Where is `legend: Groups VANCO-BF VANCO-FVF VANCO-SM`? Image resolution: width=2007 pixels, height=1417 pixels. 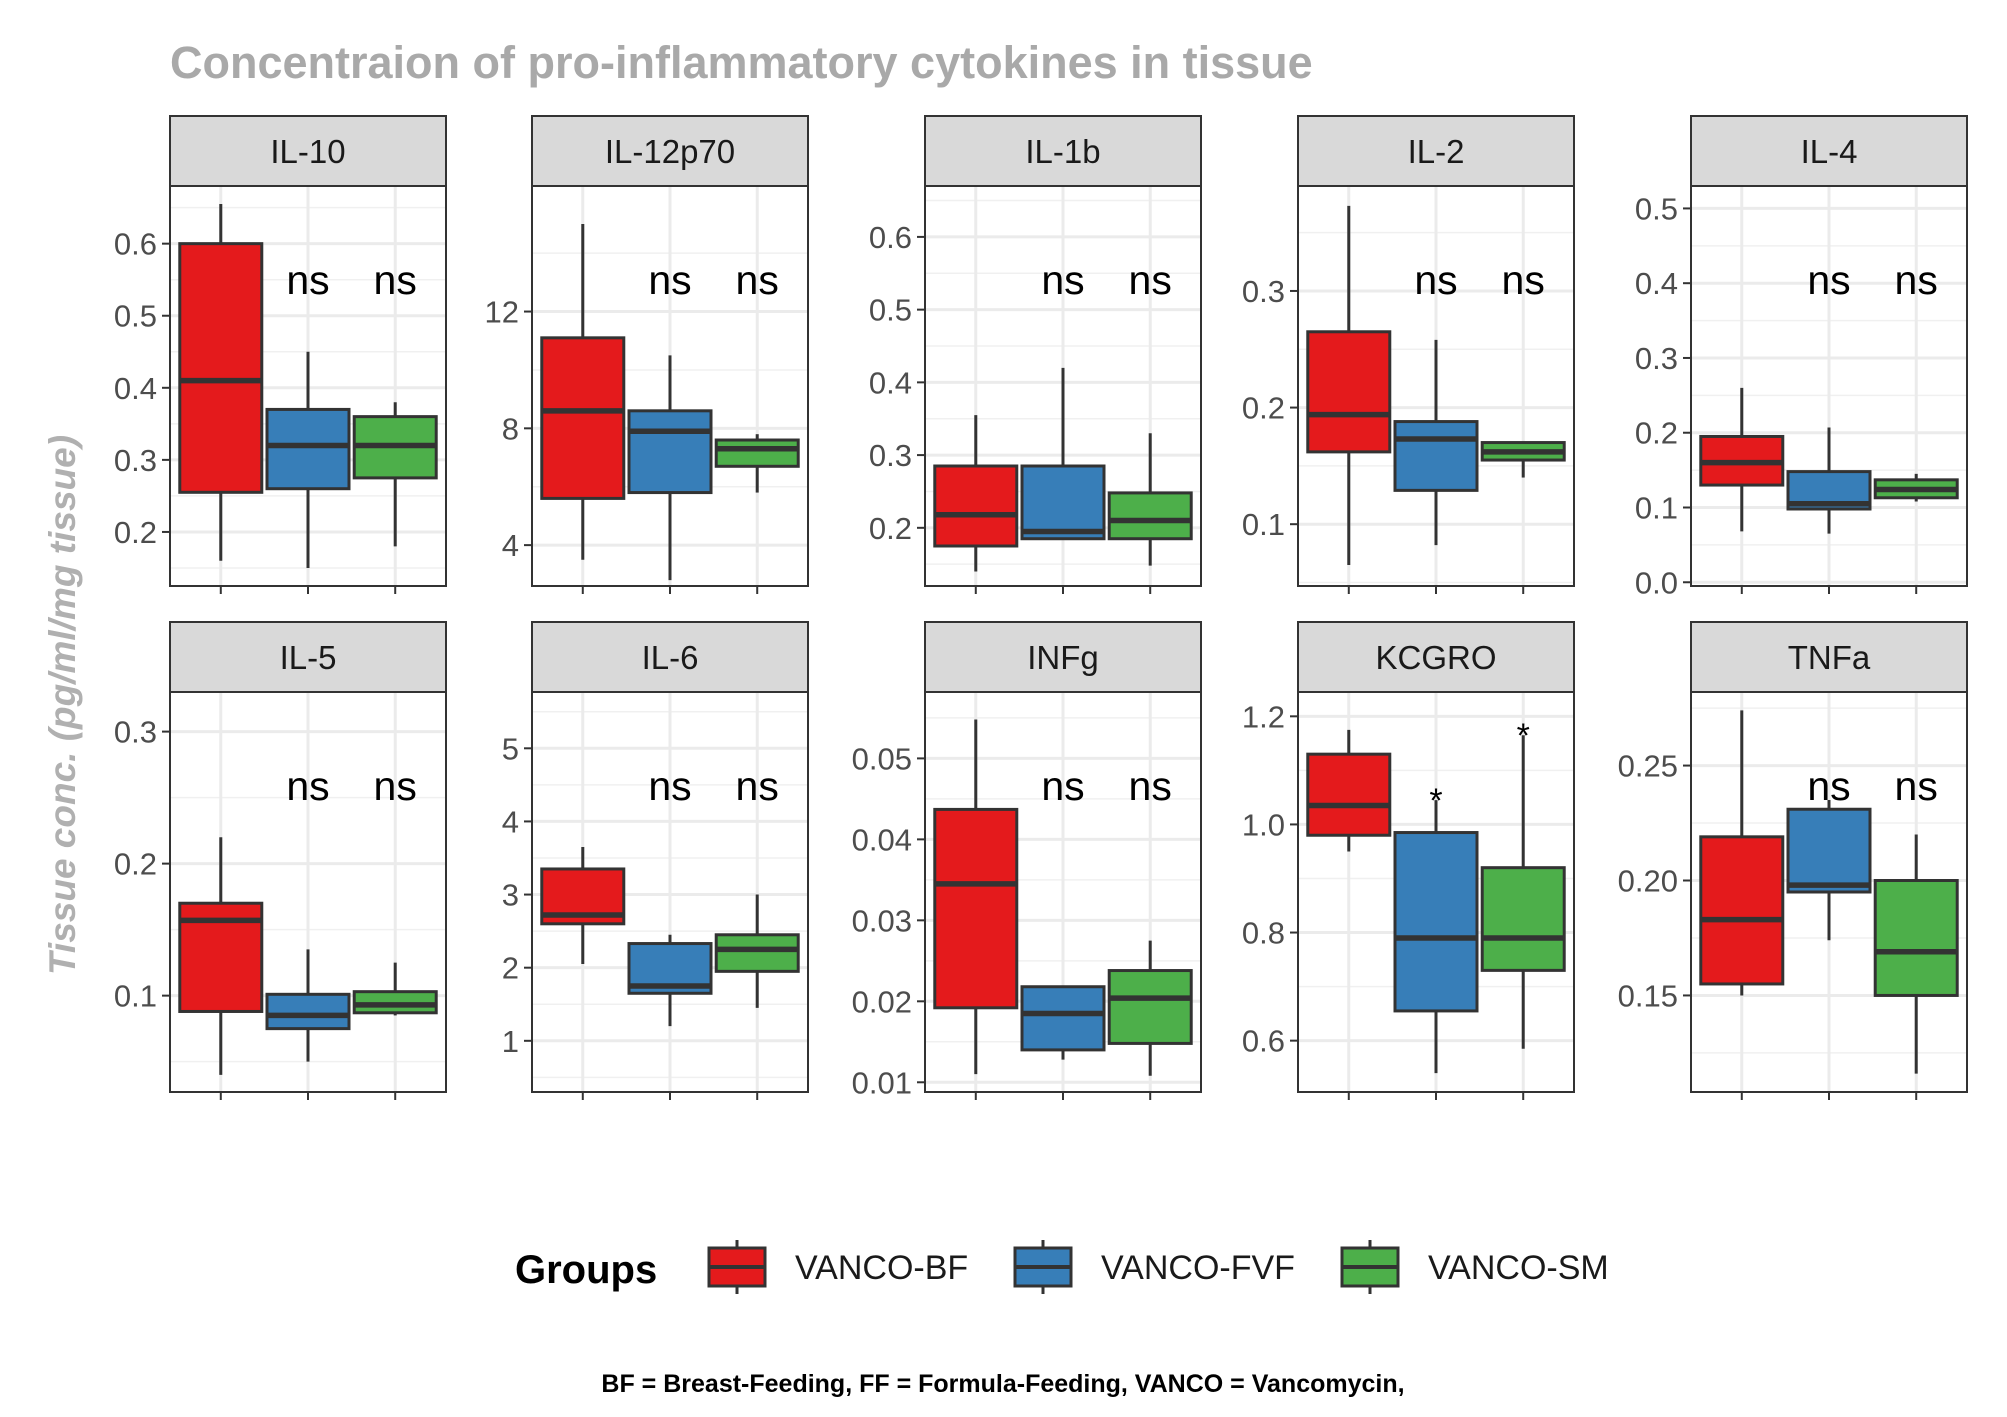
legend: Groups VANCO-BF VANCO-FVF VANCO-SM is located at coordinates (1062, 1267).